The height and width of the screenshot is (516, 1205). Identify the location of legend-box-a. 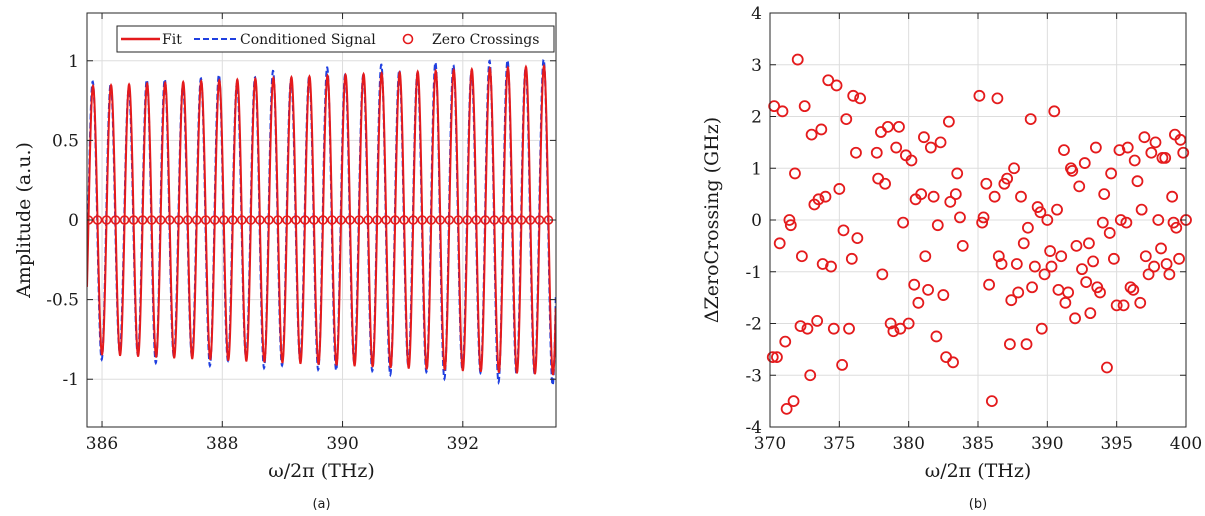
(335, 39).